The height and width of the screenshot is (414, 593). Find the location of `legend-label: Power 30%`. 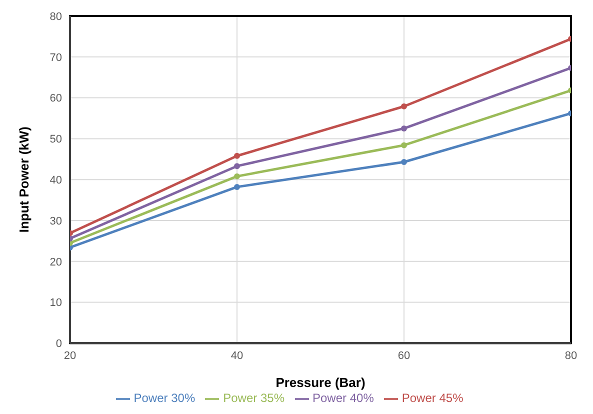

legend-label: Power 30% is located at coordinates (165, 398).